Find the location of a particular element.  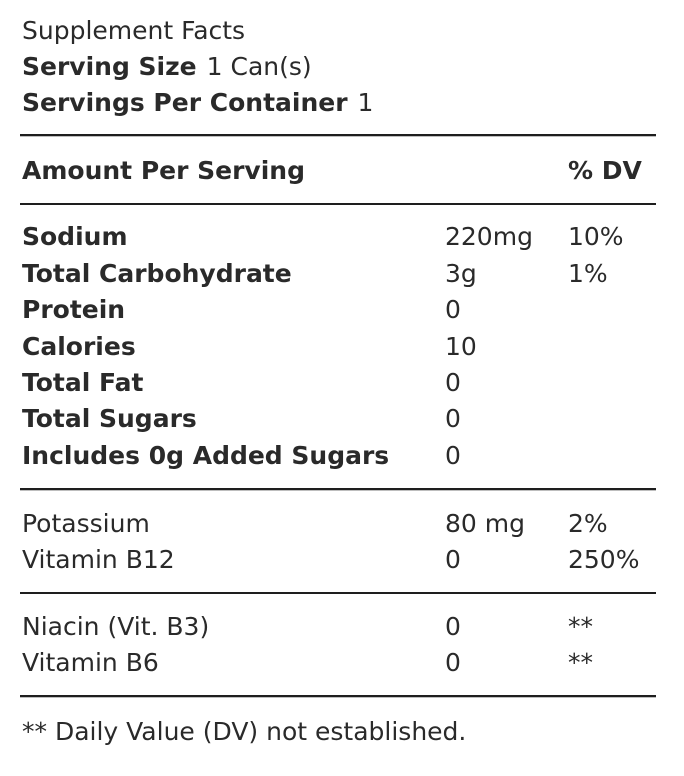

nutrient-amount: 220mg is located at coordinates (489, 236).